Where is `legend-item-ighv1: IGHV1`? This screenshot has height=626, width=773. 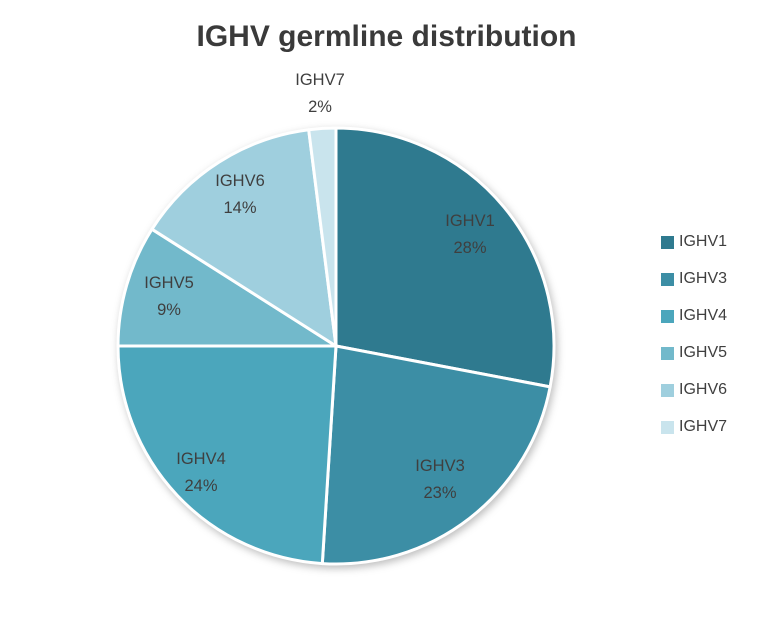 legend-item-ighv1: IGHV1 is located at coordinates (694, 242).